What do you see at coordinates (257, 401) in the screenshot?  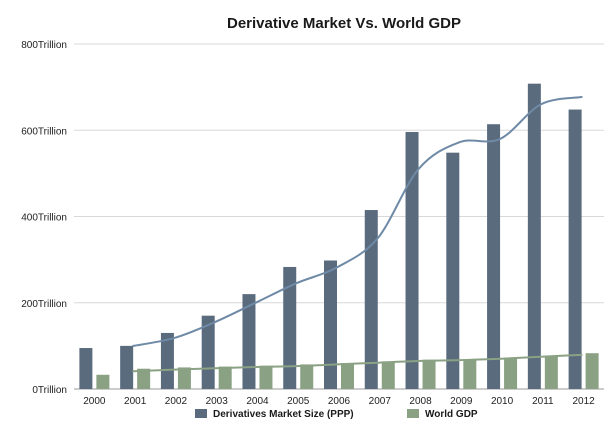 I see `x-tick-label: 2004` at bounding box center [257, 401].